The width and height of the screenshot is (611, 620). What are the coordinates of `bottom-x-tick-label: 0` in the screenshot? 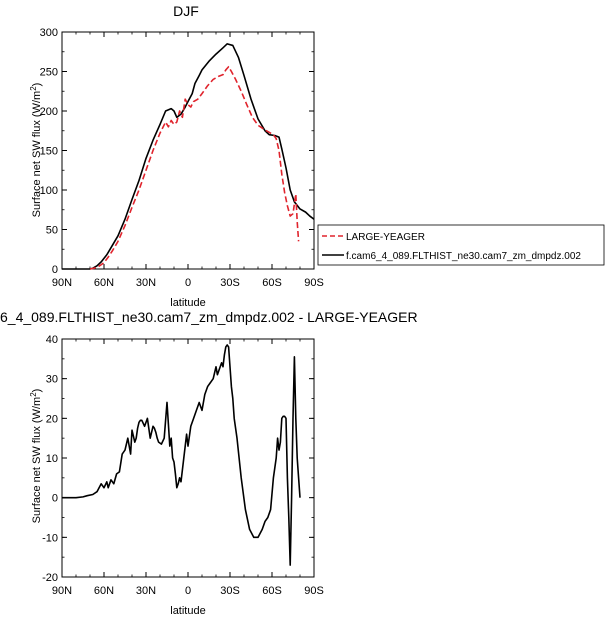 It's located at (188, 591).